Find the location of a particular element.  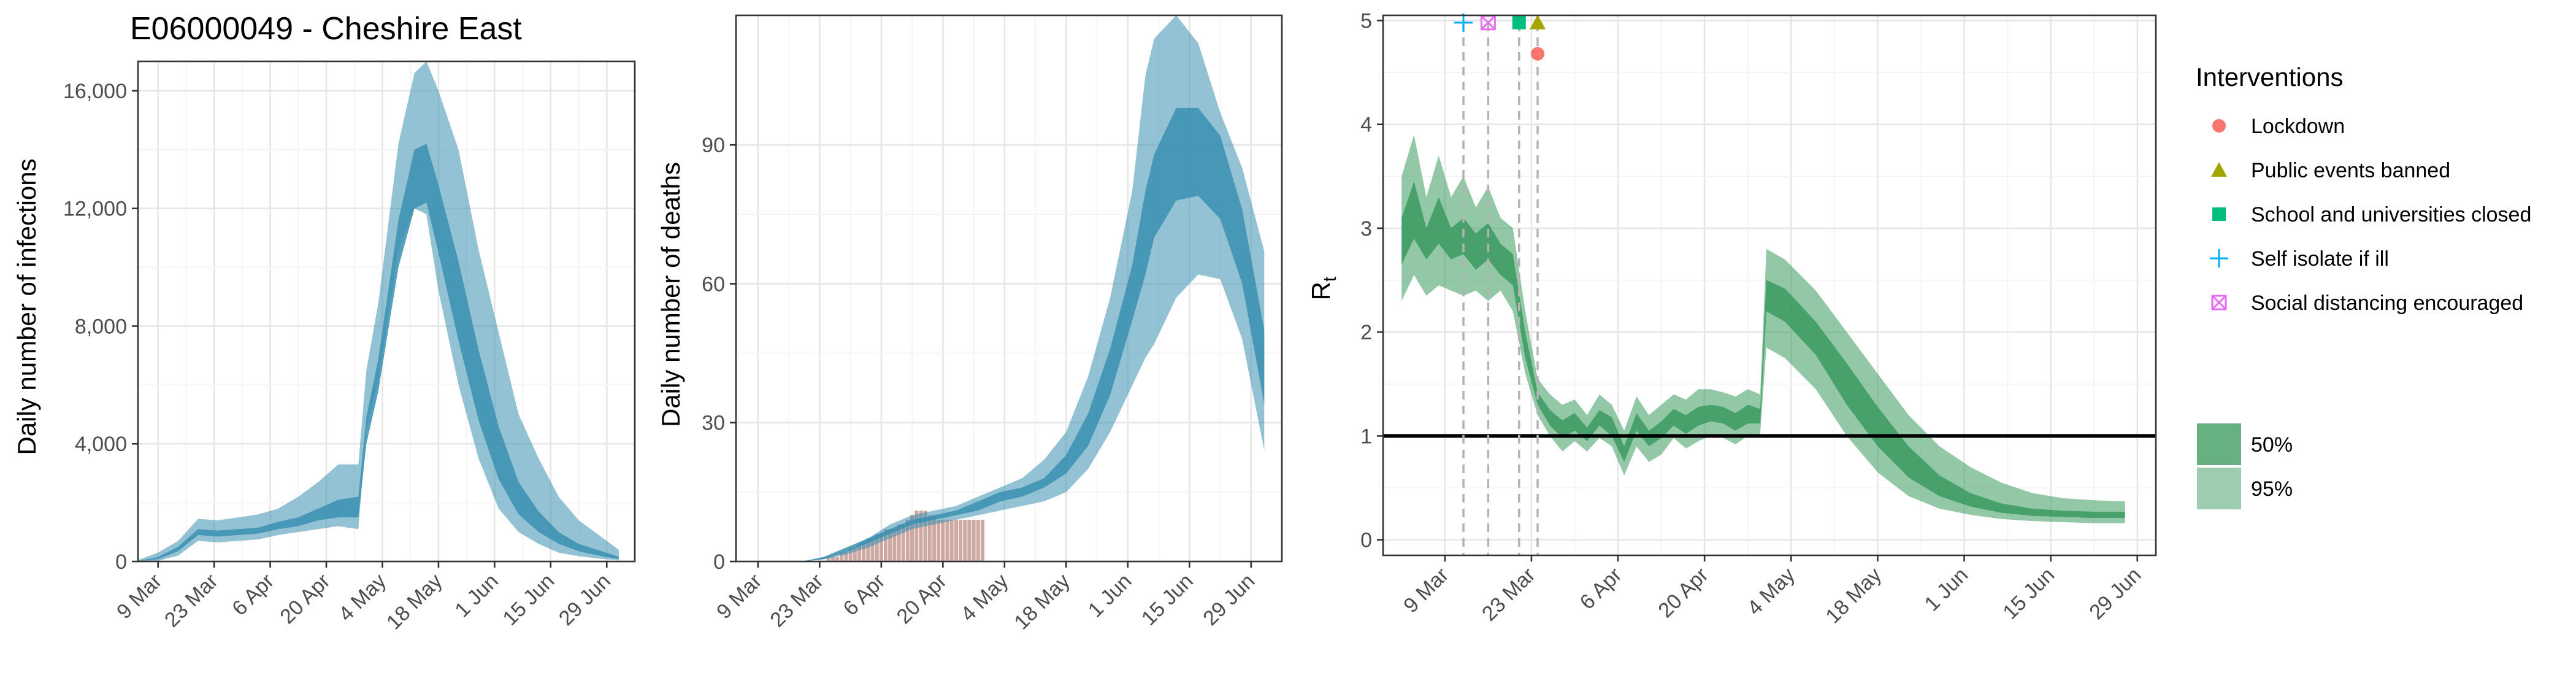

legend-label: School and universities closed is located at coordinates (2391, 214).